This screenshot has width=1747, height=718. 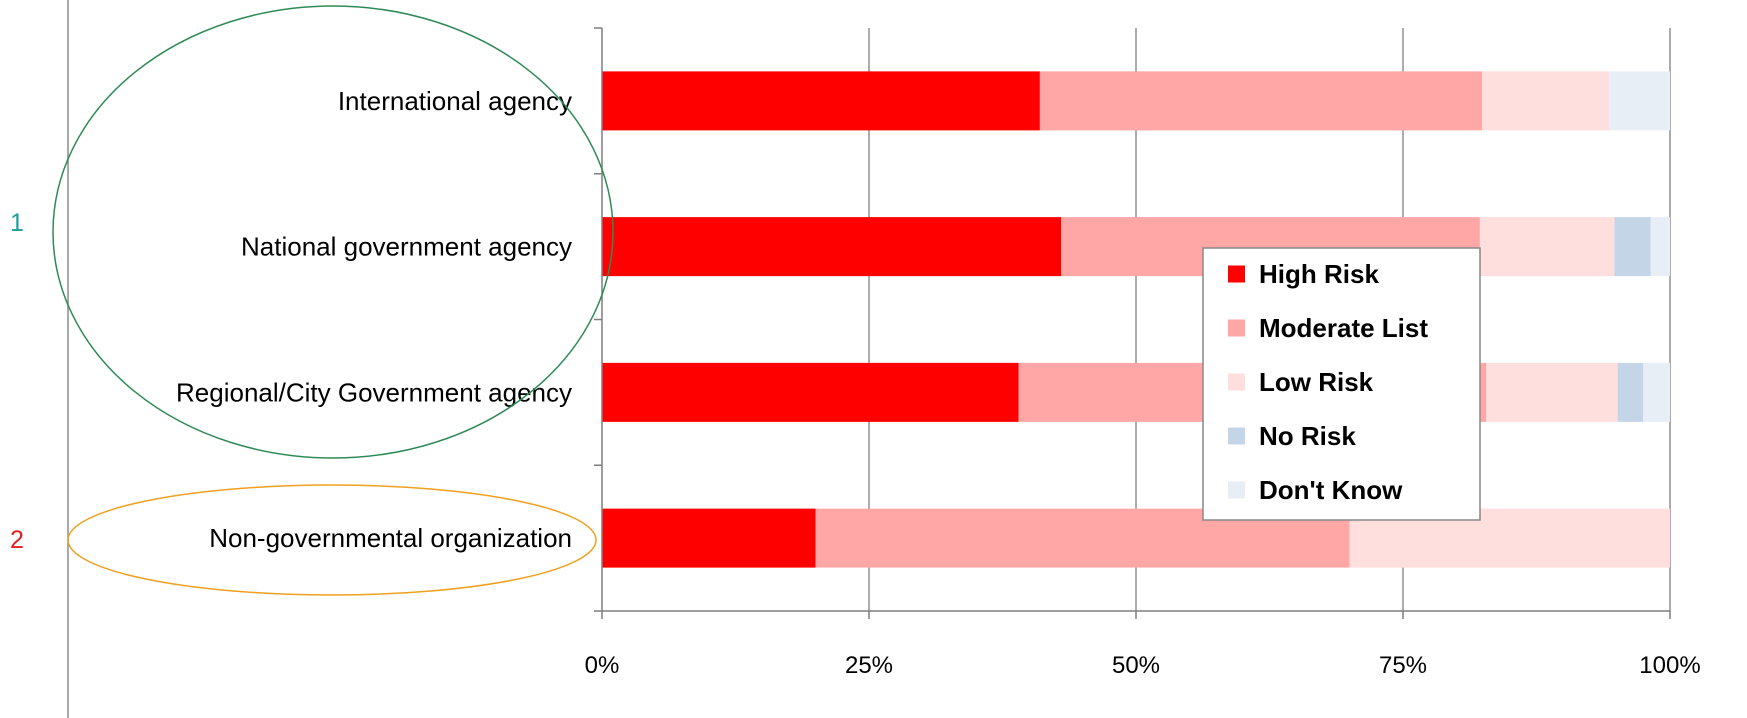 What do you see at coordinates (602, 665) in the screenshot?
I see `x-tick-label: 0%` at bounding box center [602, 665].